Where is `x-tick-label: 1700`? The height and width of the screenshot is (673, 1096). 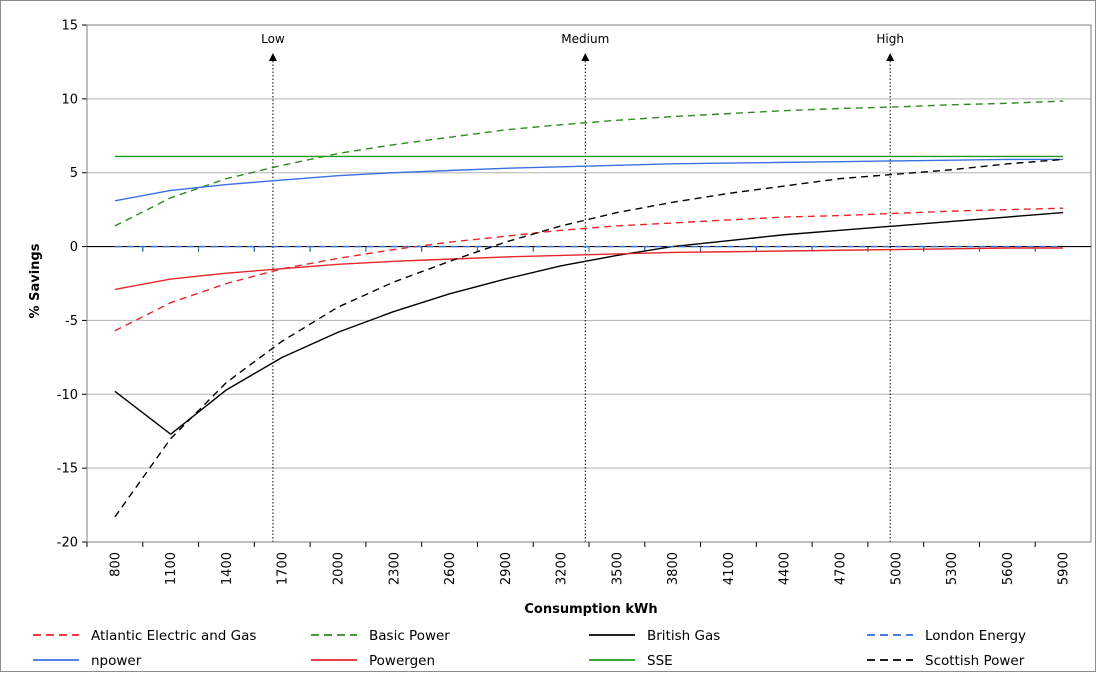
x-tick-label: 1700 is located at coordinates (283, 568).